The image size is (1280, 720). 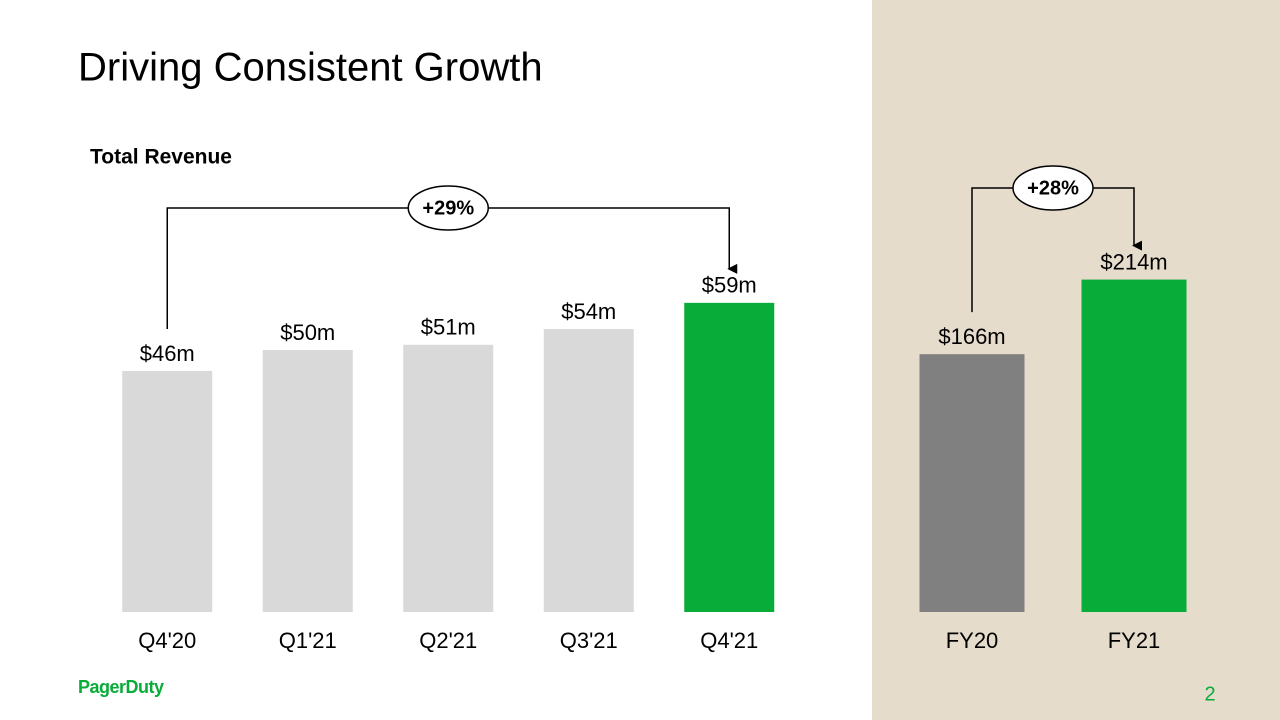 What do you see at coordinates (729, 285) in the screenshot?
I see `value-label: $59m` at bounding box center [729, 285].